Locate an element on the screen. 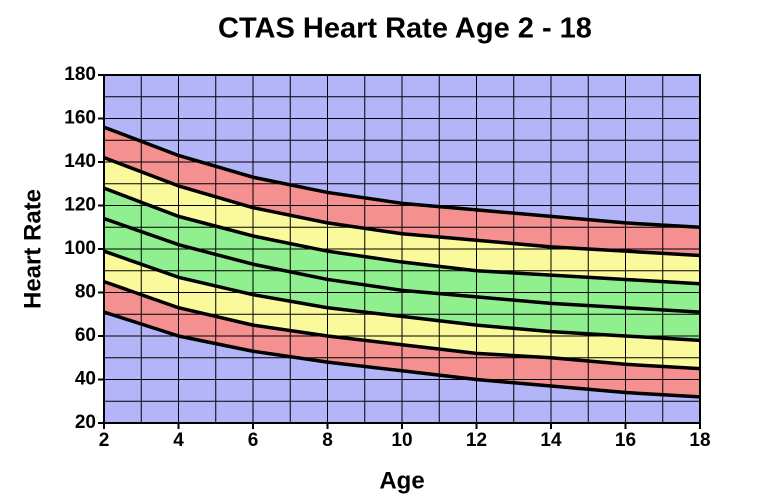 The width and height of the screenshot is (763, 501). y-tick-label: 80 is located at coordinates (85, 292).